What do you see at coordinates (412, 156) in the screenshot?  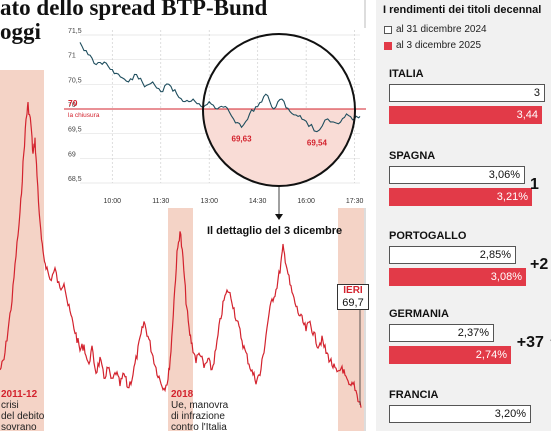 I see `country-label-spagna: SPAGNA` at bounding box center [412, 156].